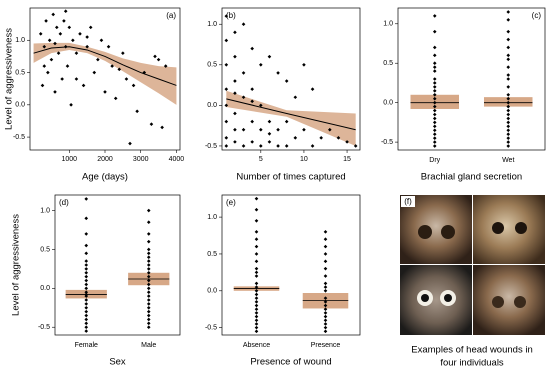 This screenshot has height=373, width=550. Describe the element at coordinates (509, 300) in the screenshot. I see `photo` at that location.